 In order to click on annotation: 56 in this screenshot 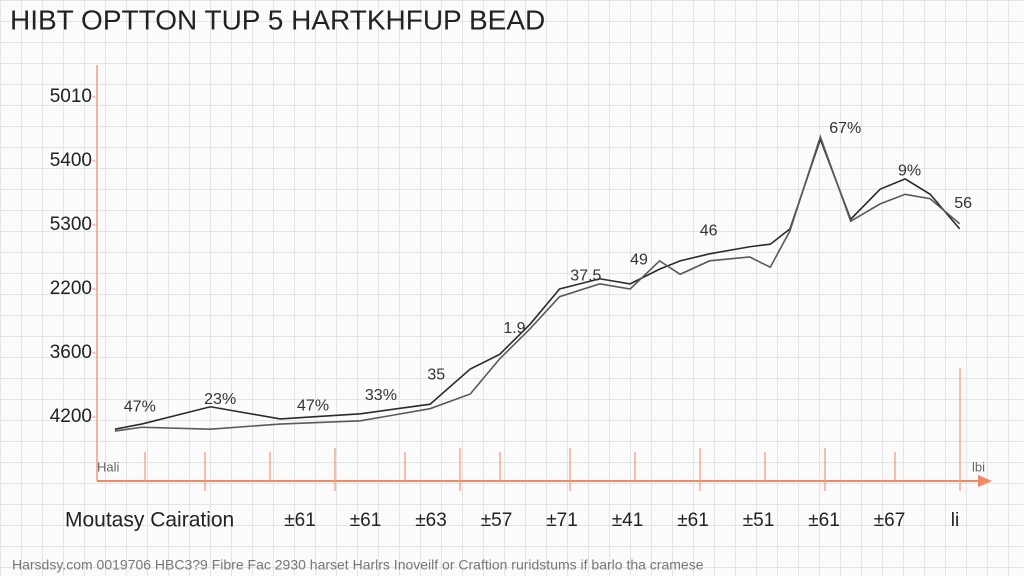, I will do `click(963, 203)`.